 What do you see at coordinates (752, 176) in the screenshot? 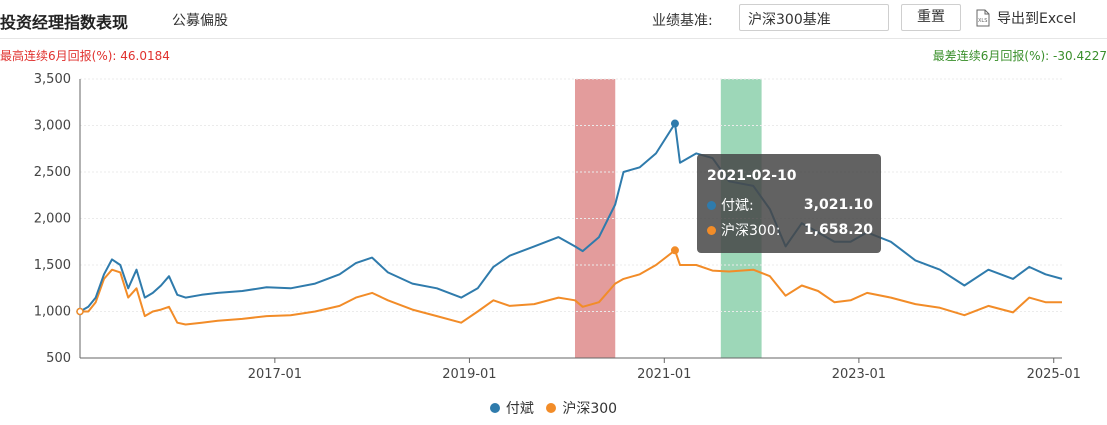
I see `tooltip-date: 2021-02-10` at bounding box center [752, 176].